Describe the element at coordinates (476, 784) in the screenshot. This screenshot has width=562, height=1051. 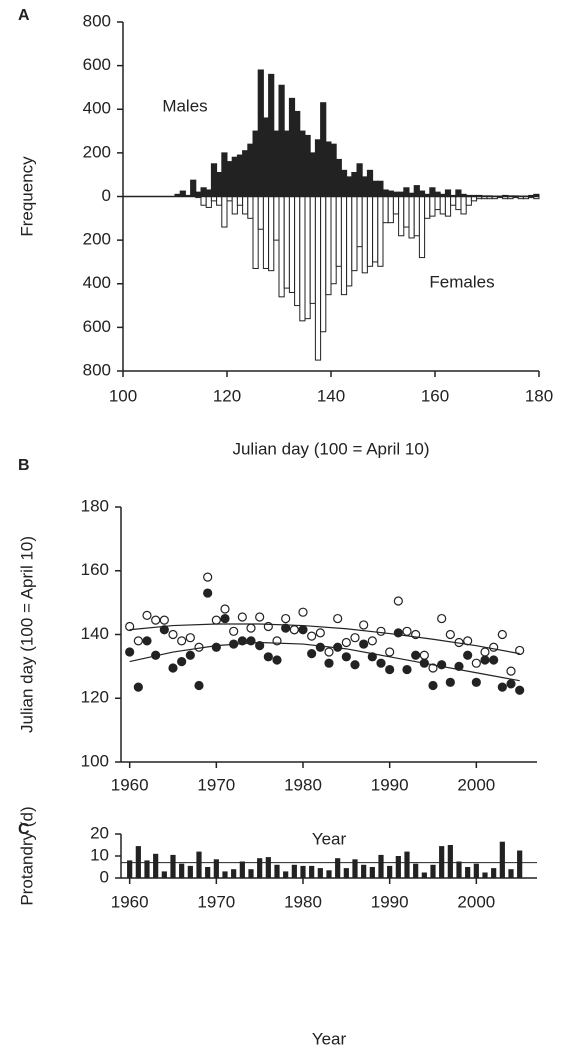
I see `x-tick-label: 2000` at that location.